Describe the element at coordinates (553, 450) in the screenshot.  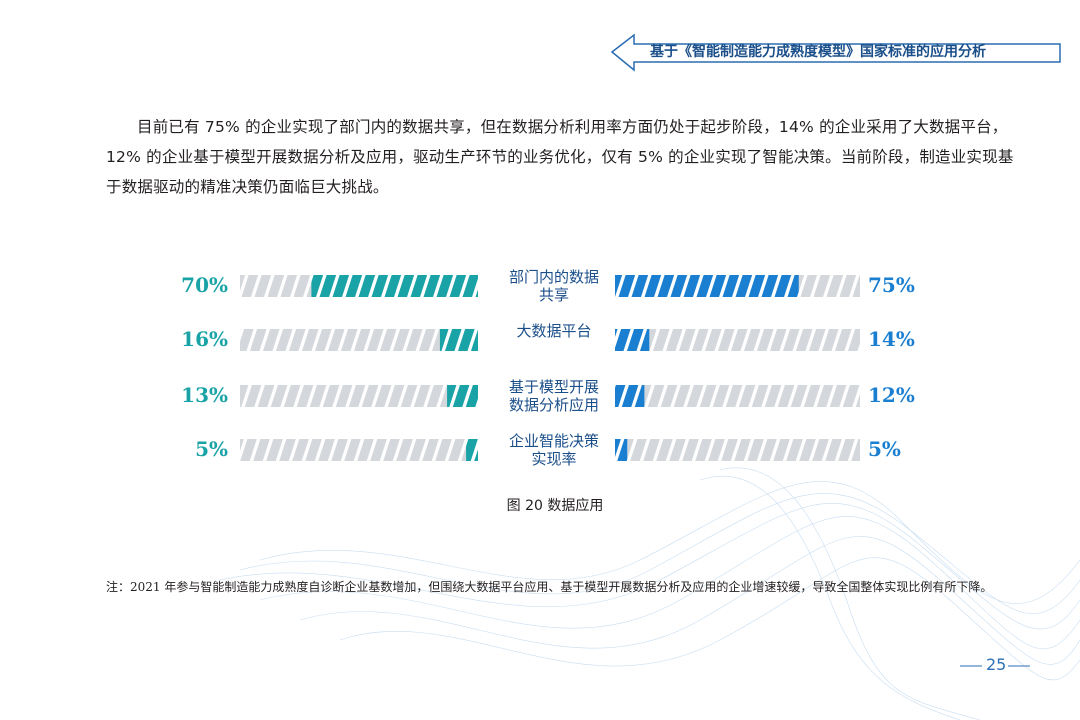
I see `category-label: 企业智能决策实现率` at that location.